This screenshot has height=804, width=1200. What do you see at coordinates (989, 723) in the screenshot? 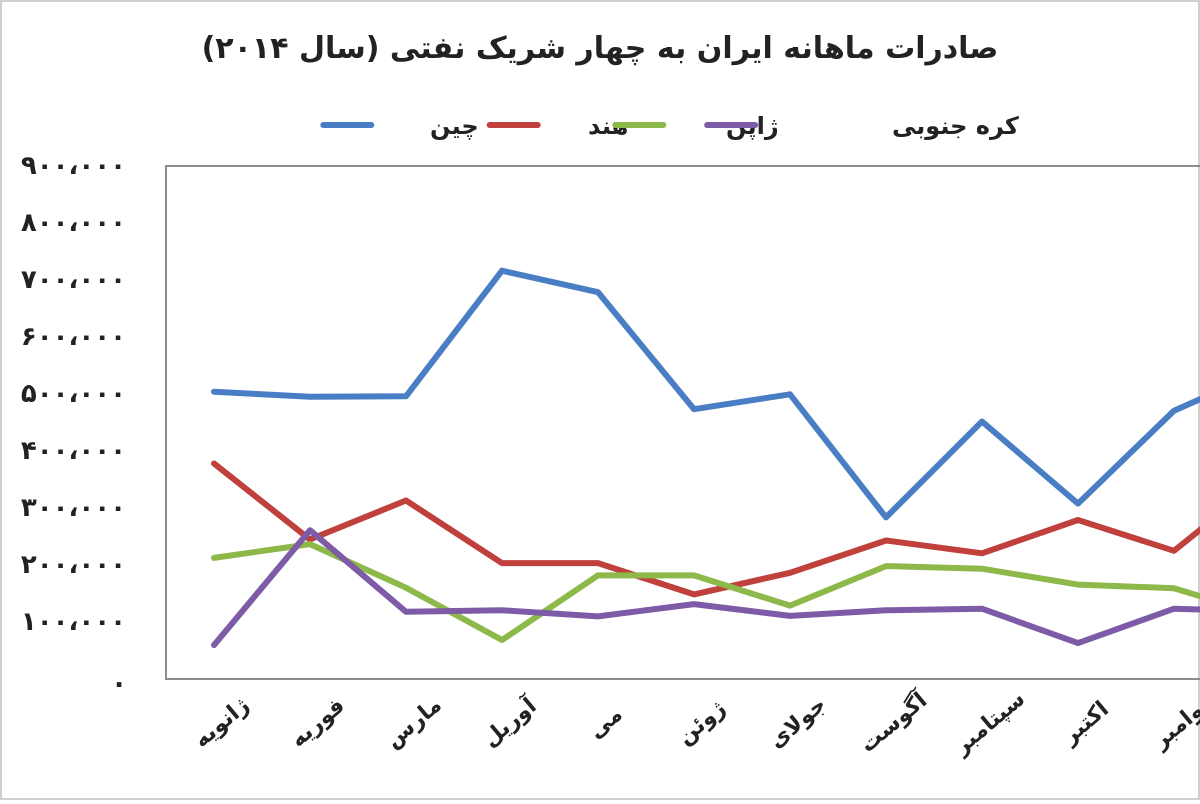
I see `x-tick-label: سپتامبر` at bounding box center [989, 723].